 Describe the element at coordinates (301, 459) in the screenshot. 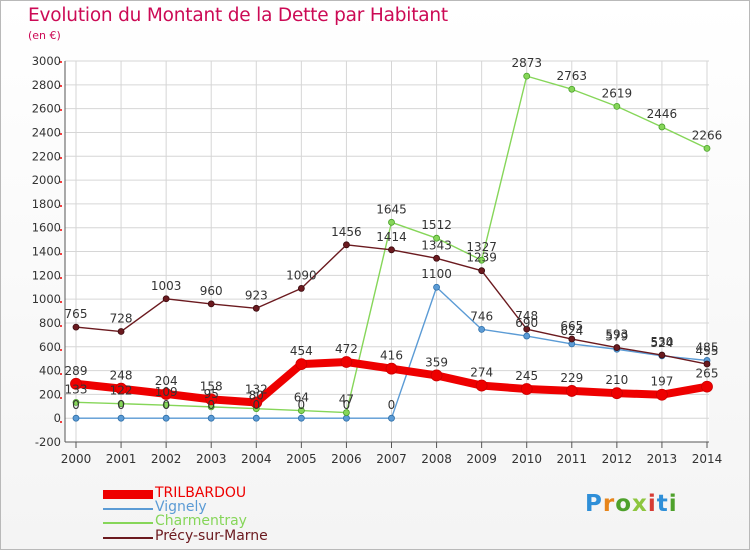

I see `x-tick-label: 2005` at that location.